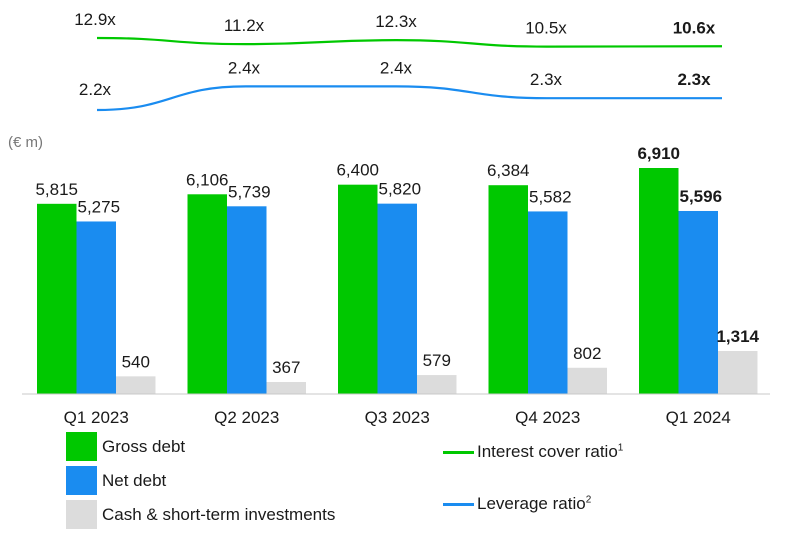  I want to click on legend-label-gross-debt: Gross debt, so click(144, 446).